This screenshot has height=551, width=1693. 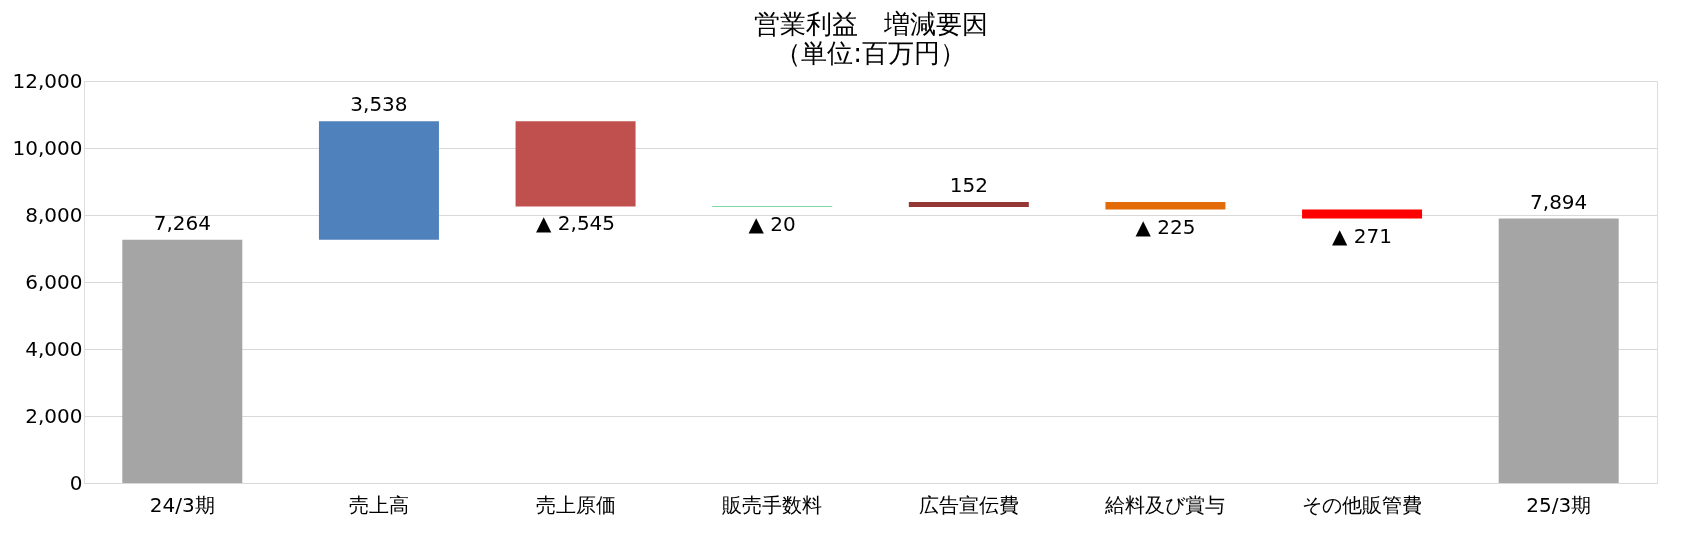 I want to click on y-tick-label: 8,000, so click(x=54, y=214).